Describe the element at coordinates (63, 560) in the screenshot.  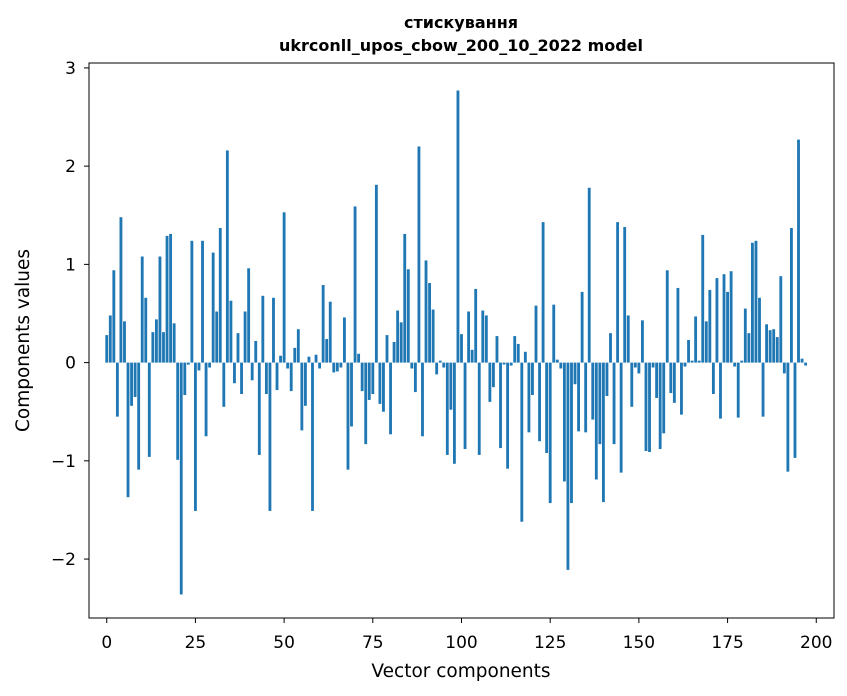
I see `y-tick-label: −2` at that location.